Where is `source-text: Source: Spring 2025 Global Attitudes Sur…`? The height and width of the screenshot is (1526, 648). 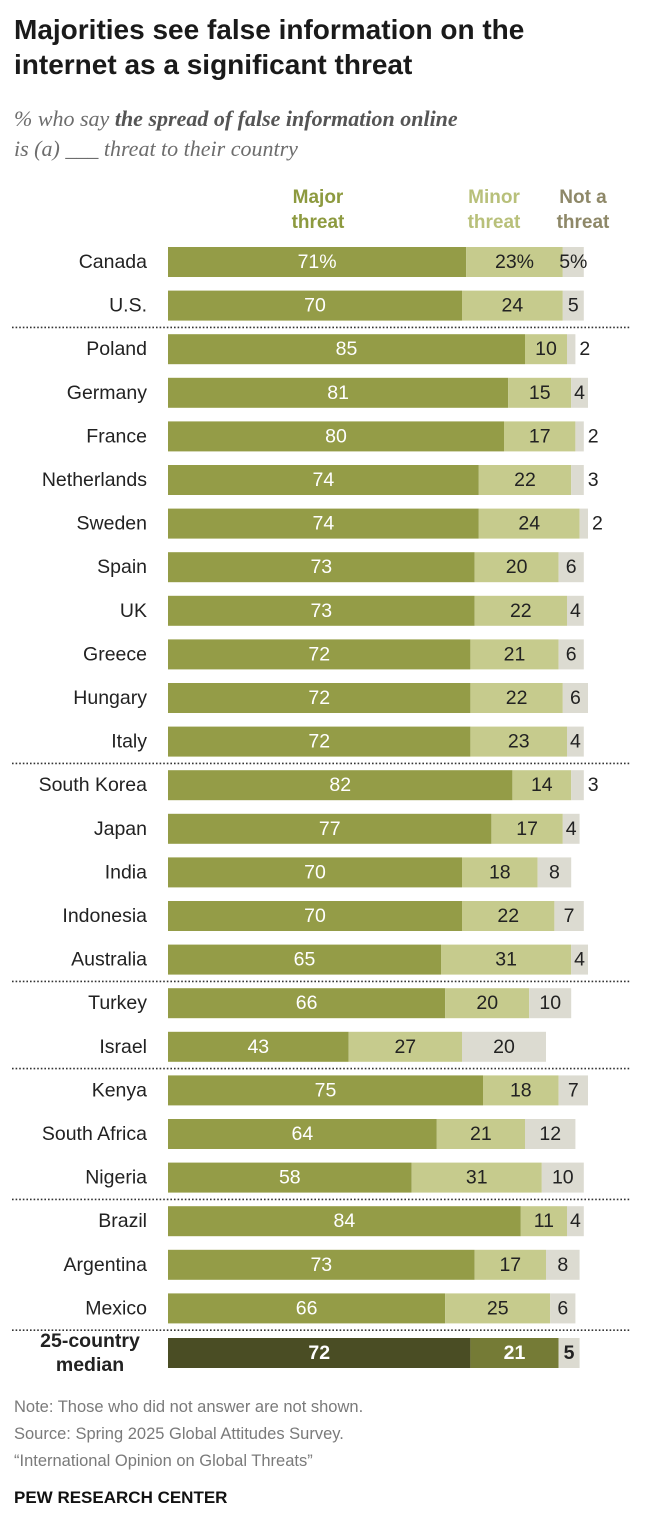
source-text: Source: Spring 2025 Global Attitudes Sur… is located at coordinates (179, 1434).